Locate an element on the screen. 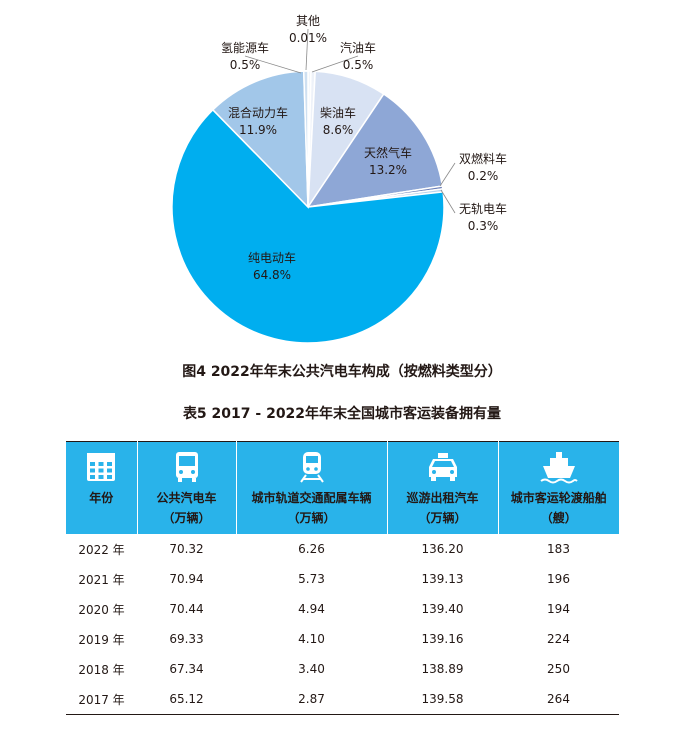 Image resolution: width=684 pixels, height=750 pixels. cell-value: 138.89 is located at coordinates (442, 669).